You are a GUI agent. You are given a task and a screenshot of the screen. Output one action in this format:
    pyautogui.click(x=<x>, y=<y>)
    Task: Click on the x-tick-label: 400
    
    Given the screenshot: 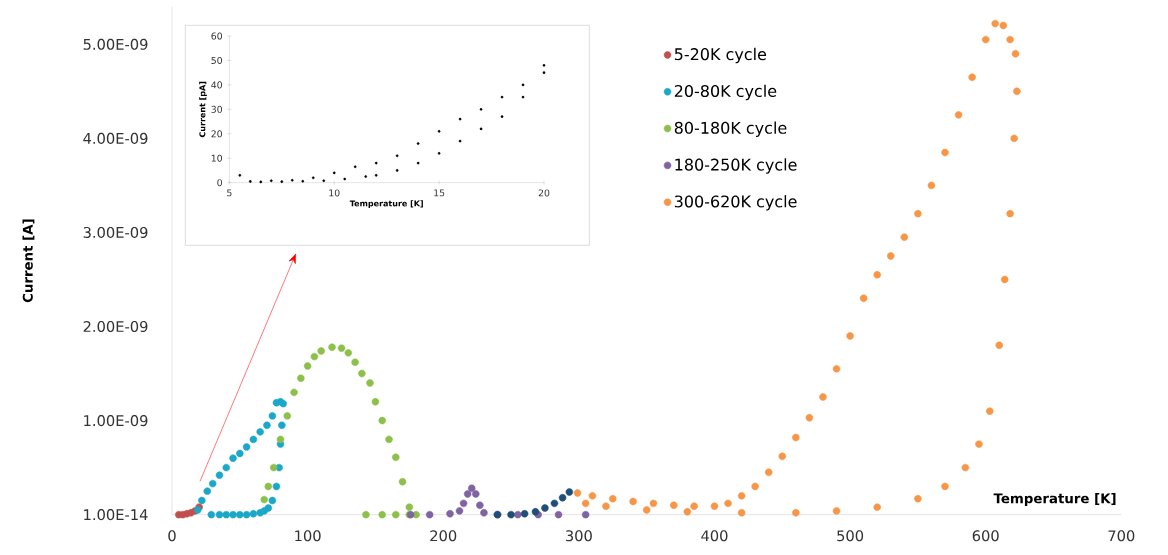 What is the action you would take?
    pyautogui.click(x=714, y=536)
    